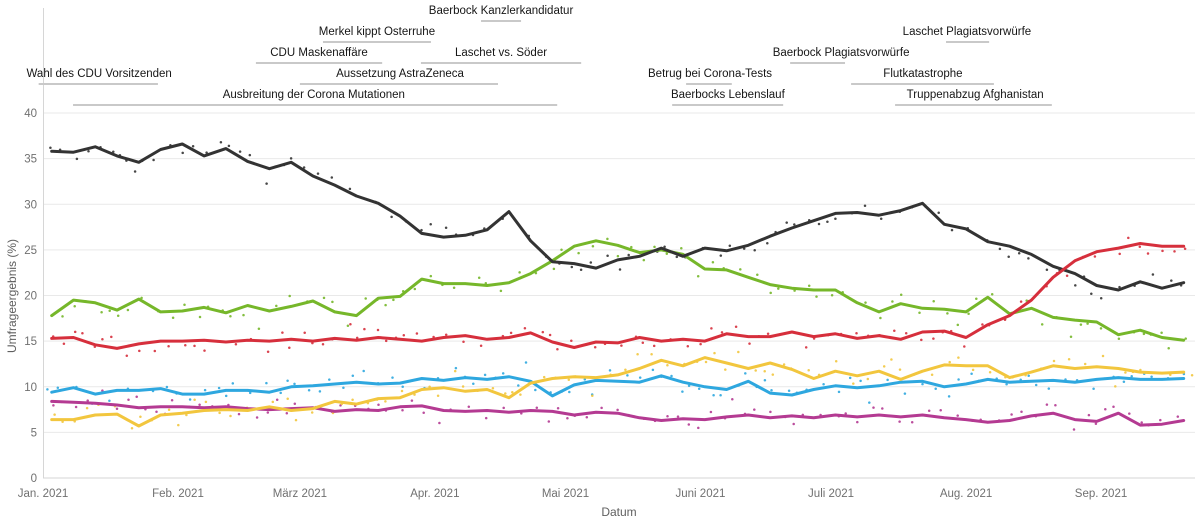 This screenshot has width=1200, height=529. I want to click on event-range-bar, so click(818, 63).